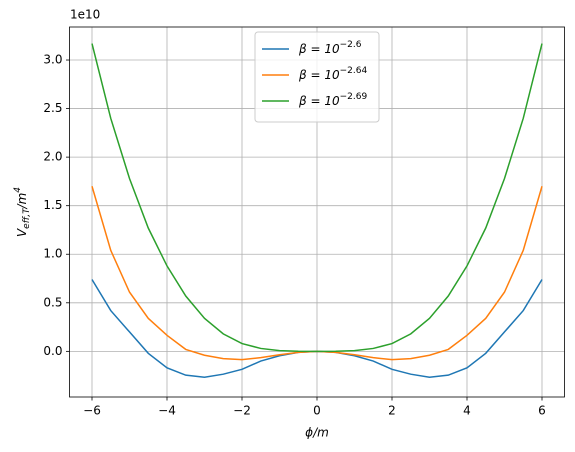 The width and height of the screenshot is (575, 452). What do you see at coordinates (52, 60) in the screenshot?
I see `y-tick-label: 3.0` at bounding box center [52, 60].